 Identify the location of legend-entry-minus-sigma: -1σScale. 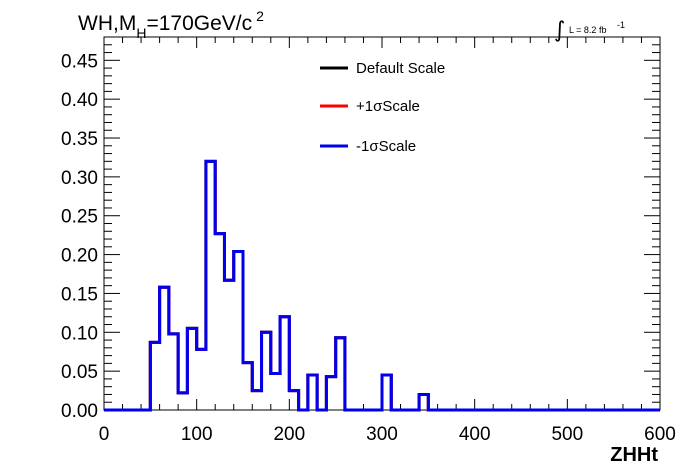
(368, 146).